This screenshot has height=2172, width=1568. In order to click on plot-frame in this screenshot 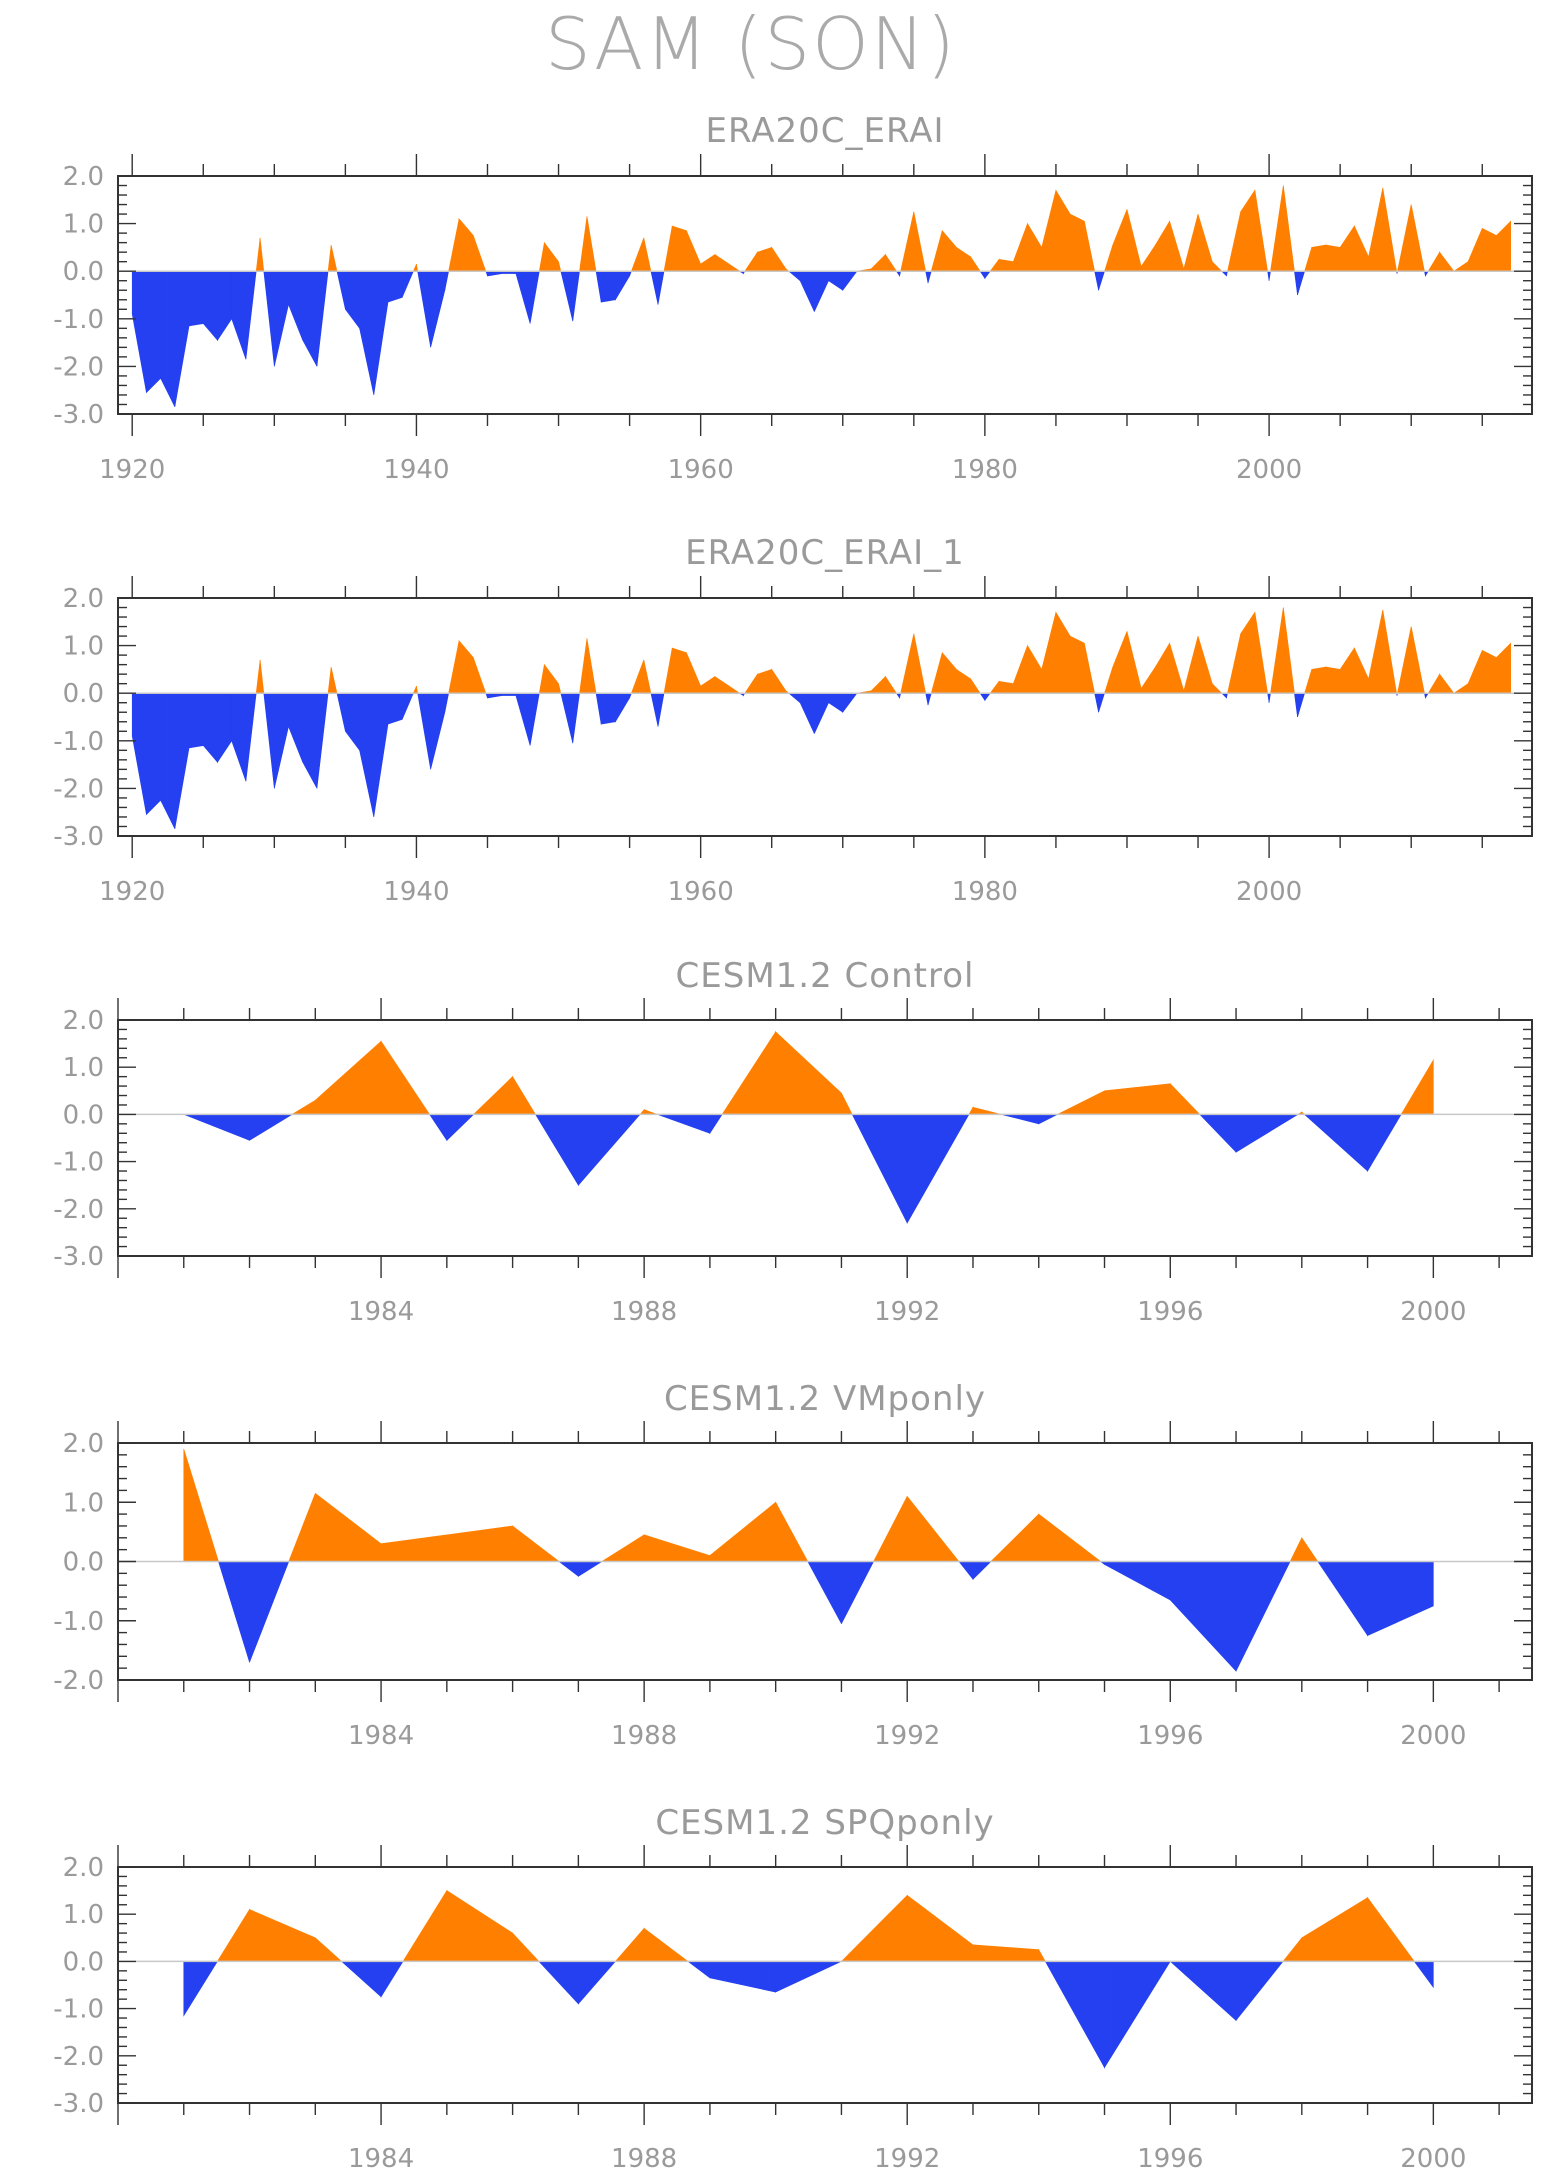, I will do `click(825, 717)`.